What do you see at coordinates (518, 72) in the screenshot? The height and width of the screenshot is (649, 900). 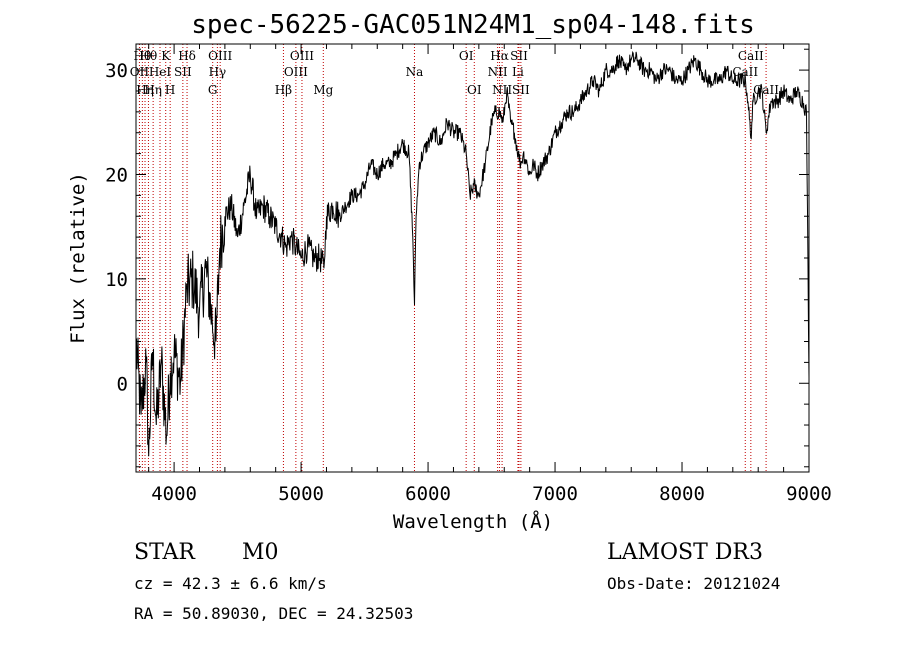 I see `line-label: Li` at bounding box center [518, 72].